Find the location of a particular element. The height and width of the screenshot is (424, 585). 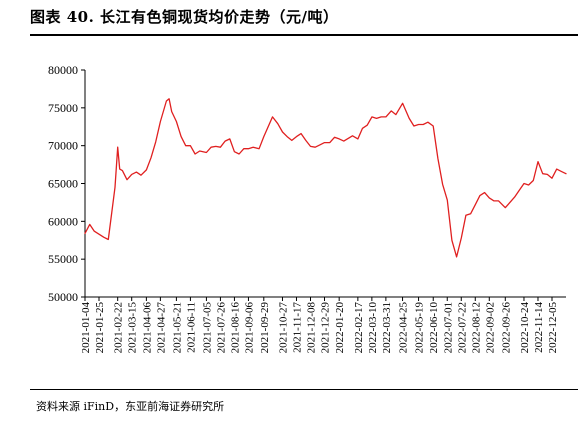

y-tick-label: 55000 is located at coordinates (63, 259).